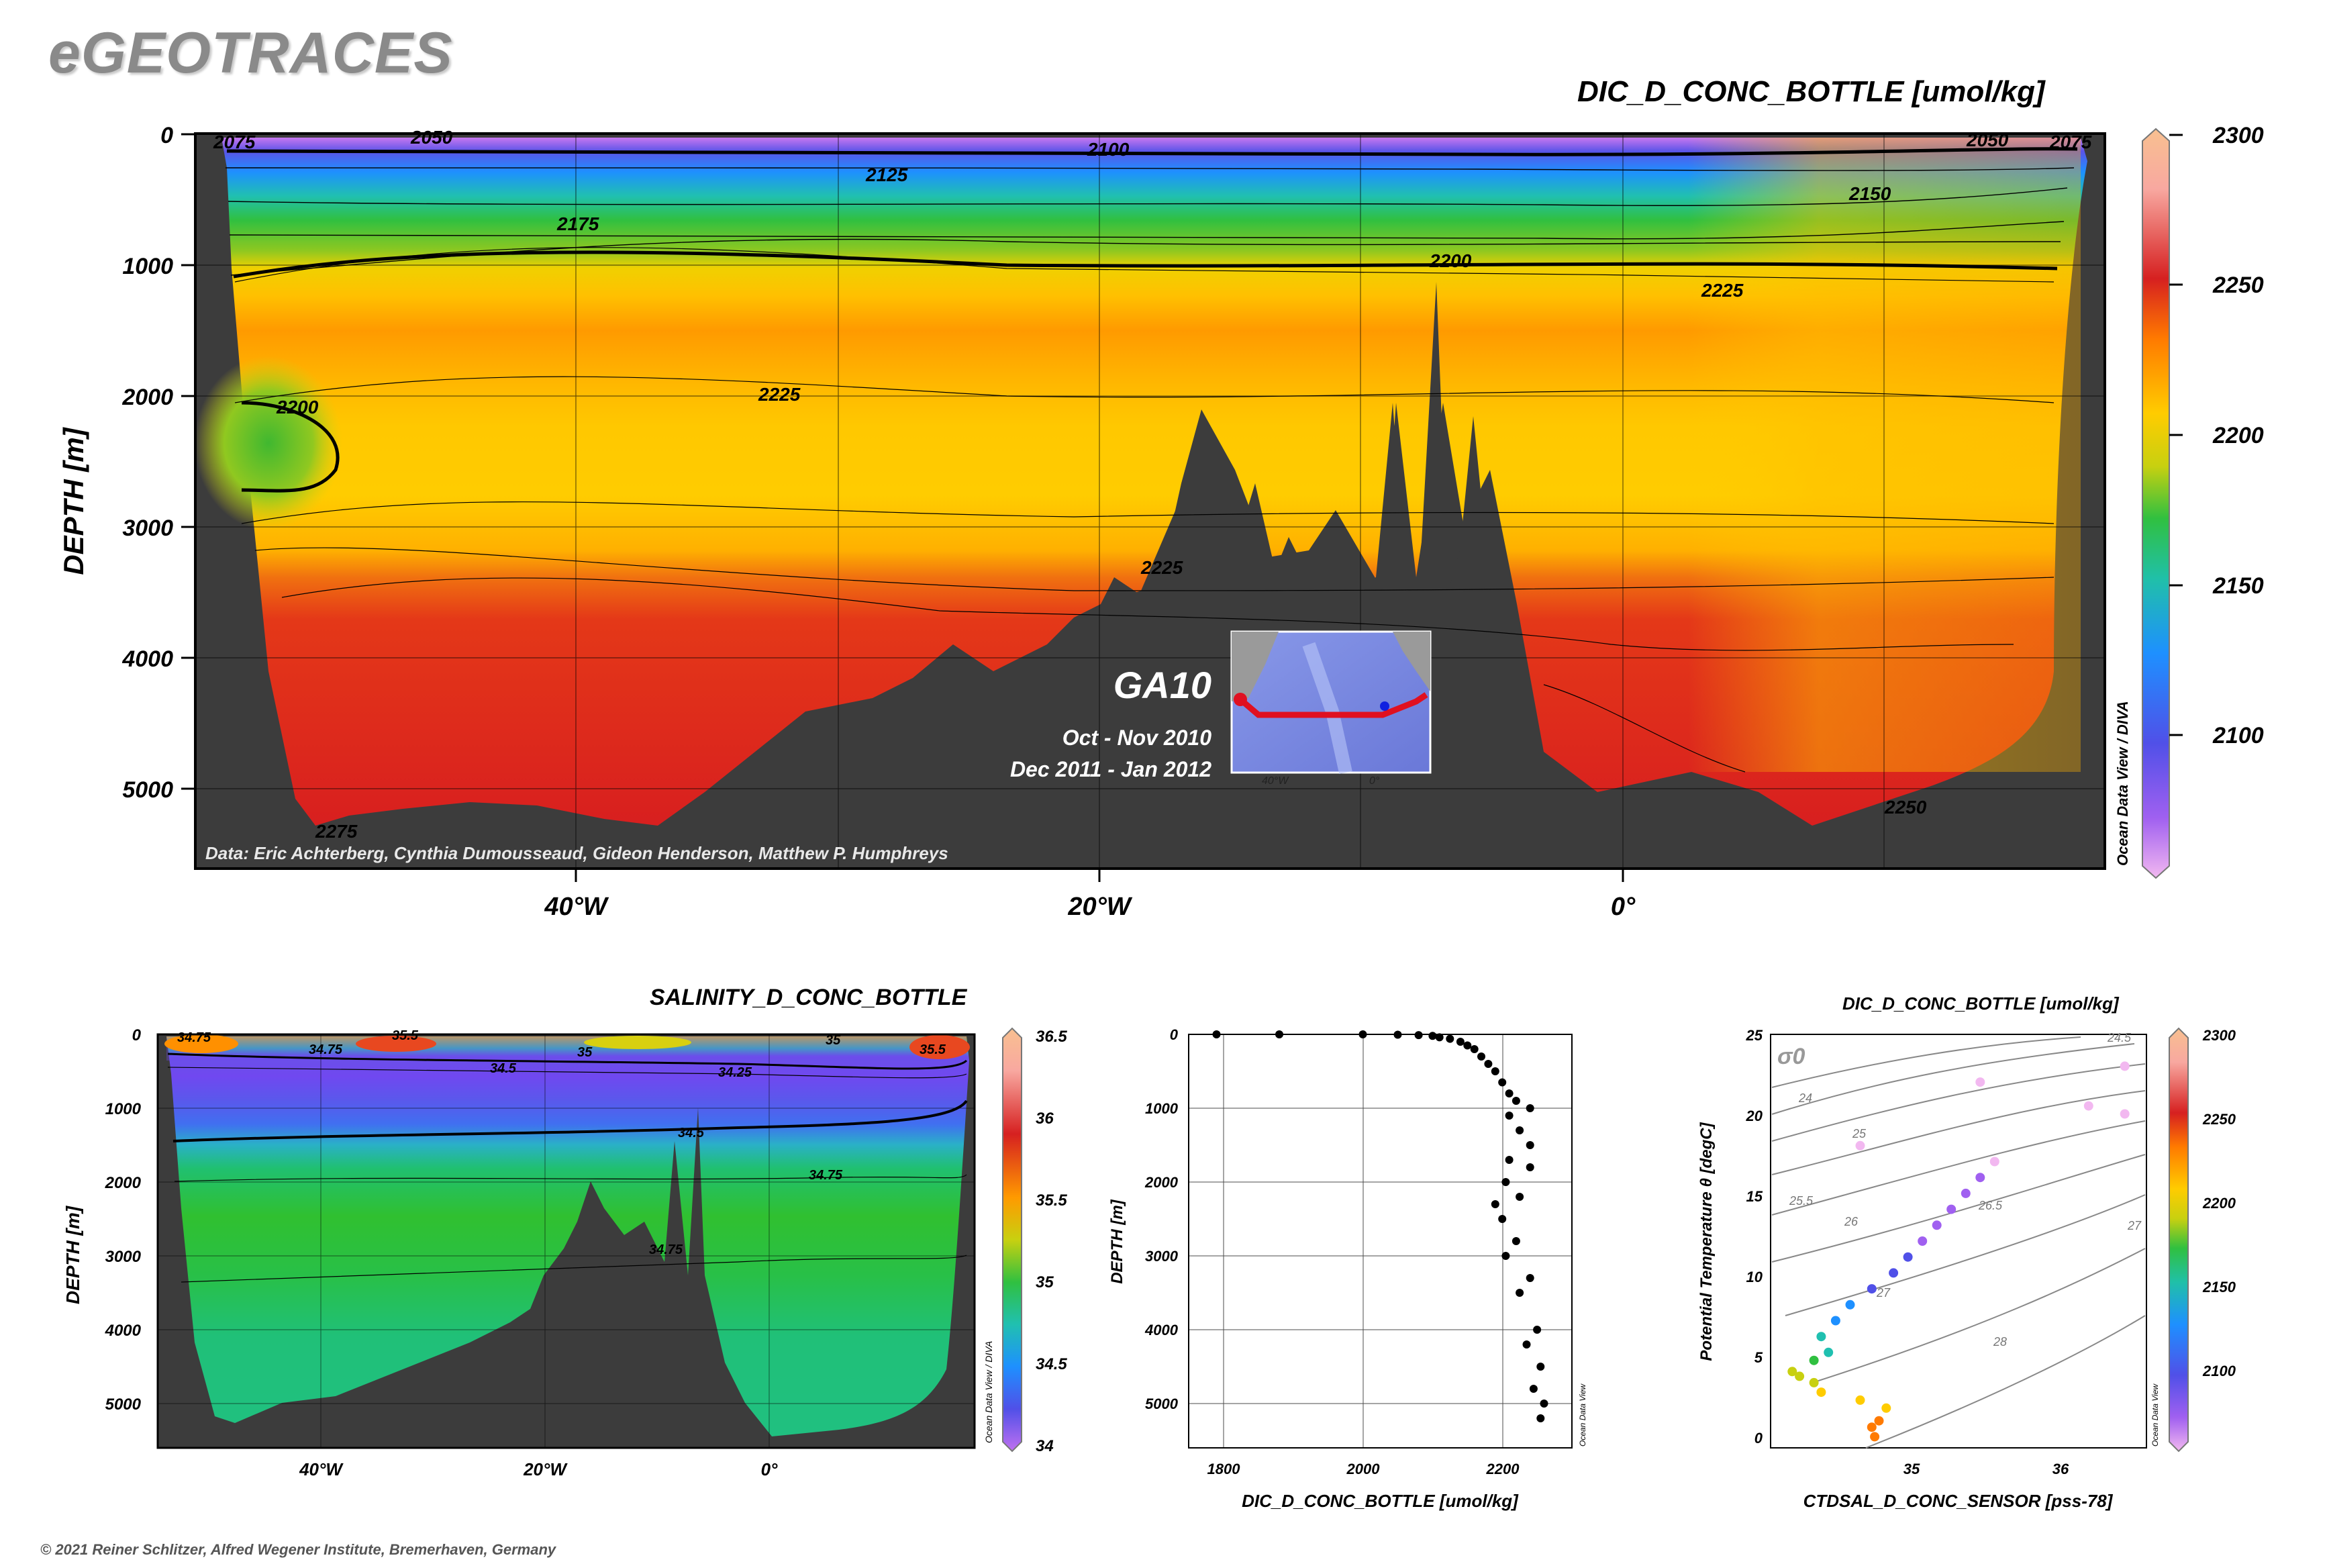 This screenshot has height=1568, width=2327. What do you see at coordinates (2156, 504) in the screenshot?
I see `colorbar-bar` at bounding box center [2156, 504].